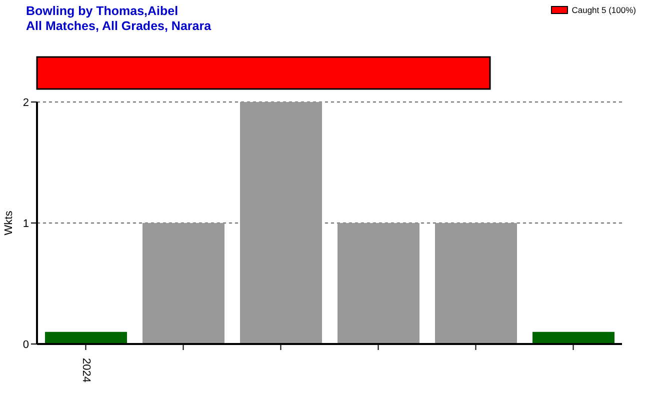 This screenshot has height=400, width=650. What do you see at coordinates (25, 102) in the screenshot?
I see `y-tick-label: 2` at bounding box center [25, 102].